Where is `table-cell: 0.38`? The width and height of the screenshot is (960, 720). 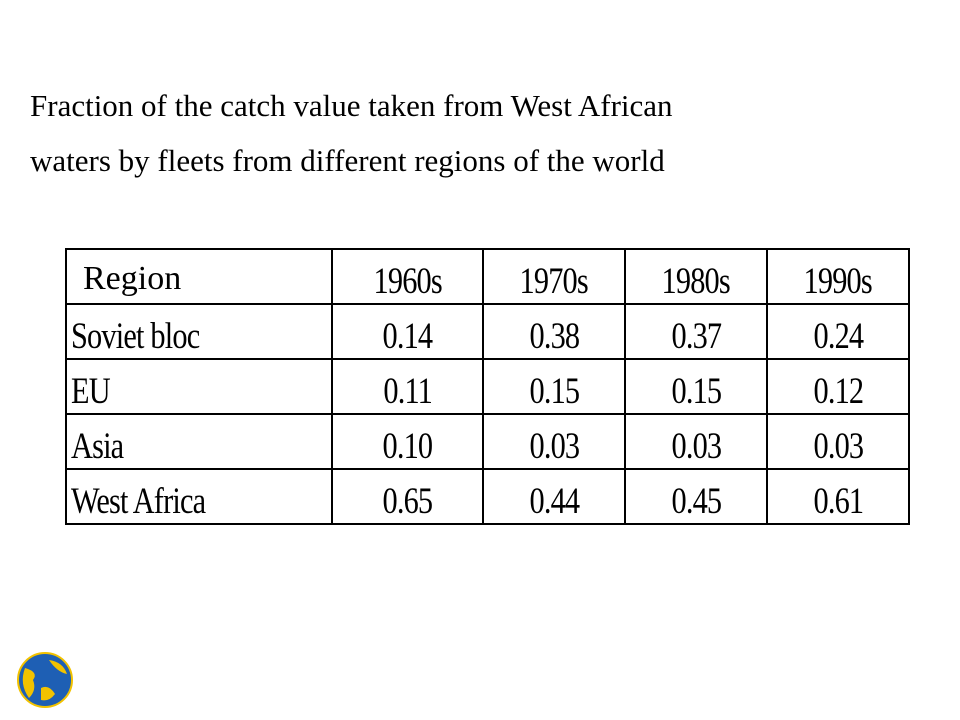
table-cell: 0.38 is located at coordinates (554, 331).